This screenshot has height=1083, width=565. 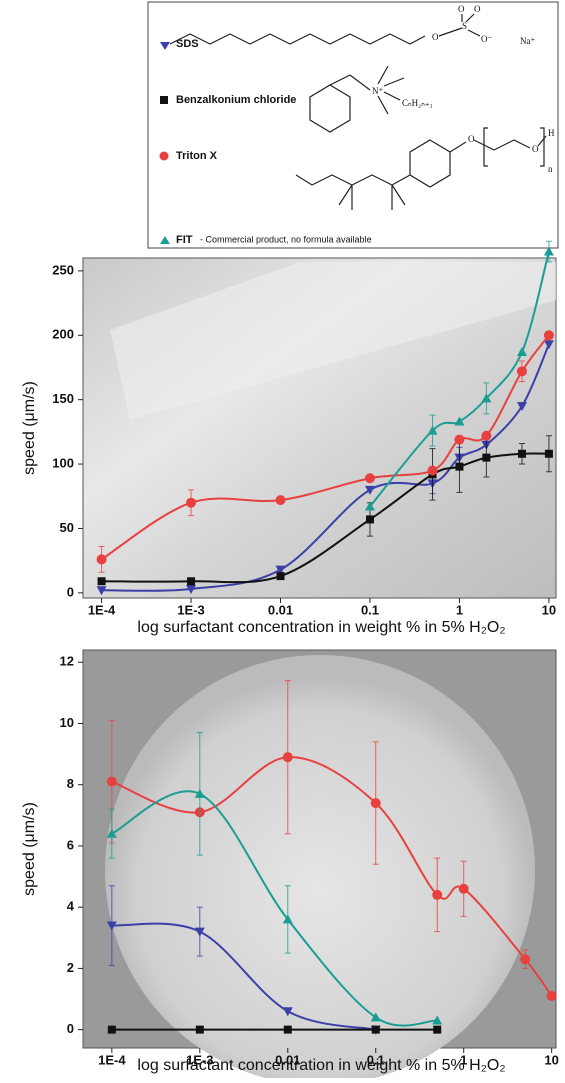 What do you see at coordinates (184, 240) in the screenshot?
I see `legend-label: FIT` at bounding box center [184, 240].